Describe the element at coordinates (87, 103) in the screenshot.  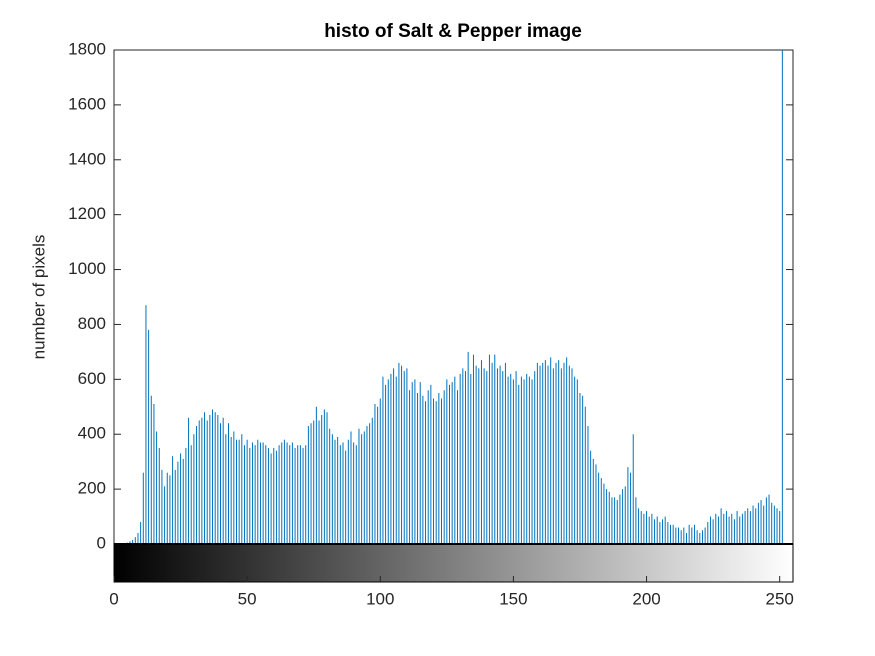
I see `y-tick-label: 1600` at that location.